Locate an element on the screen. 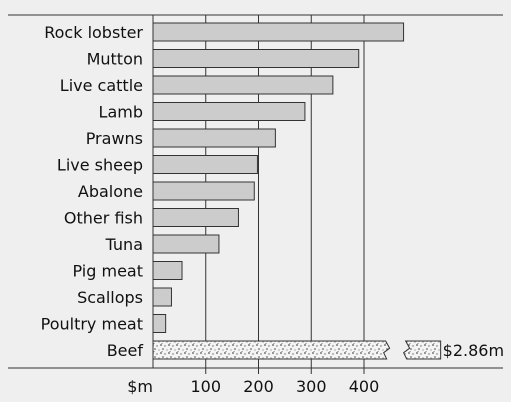 The image size is (511, 402). bar-poultry-meat is located at coordinates (159, 323).